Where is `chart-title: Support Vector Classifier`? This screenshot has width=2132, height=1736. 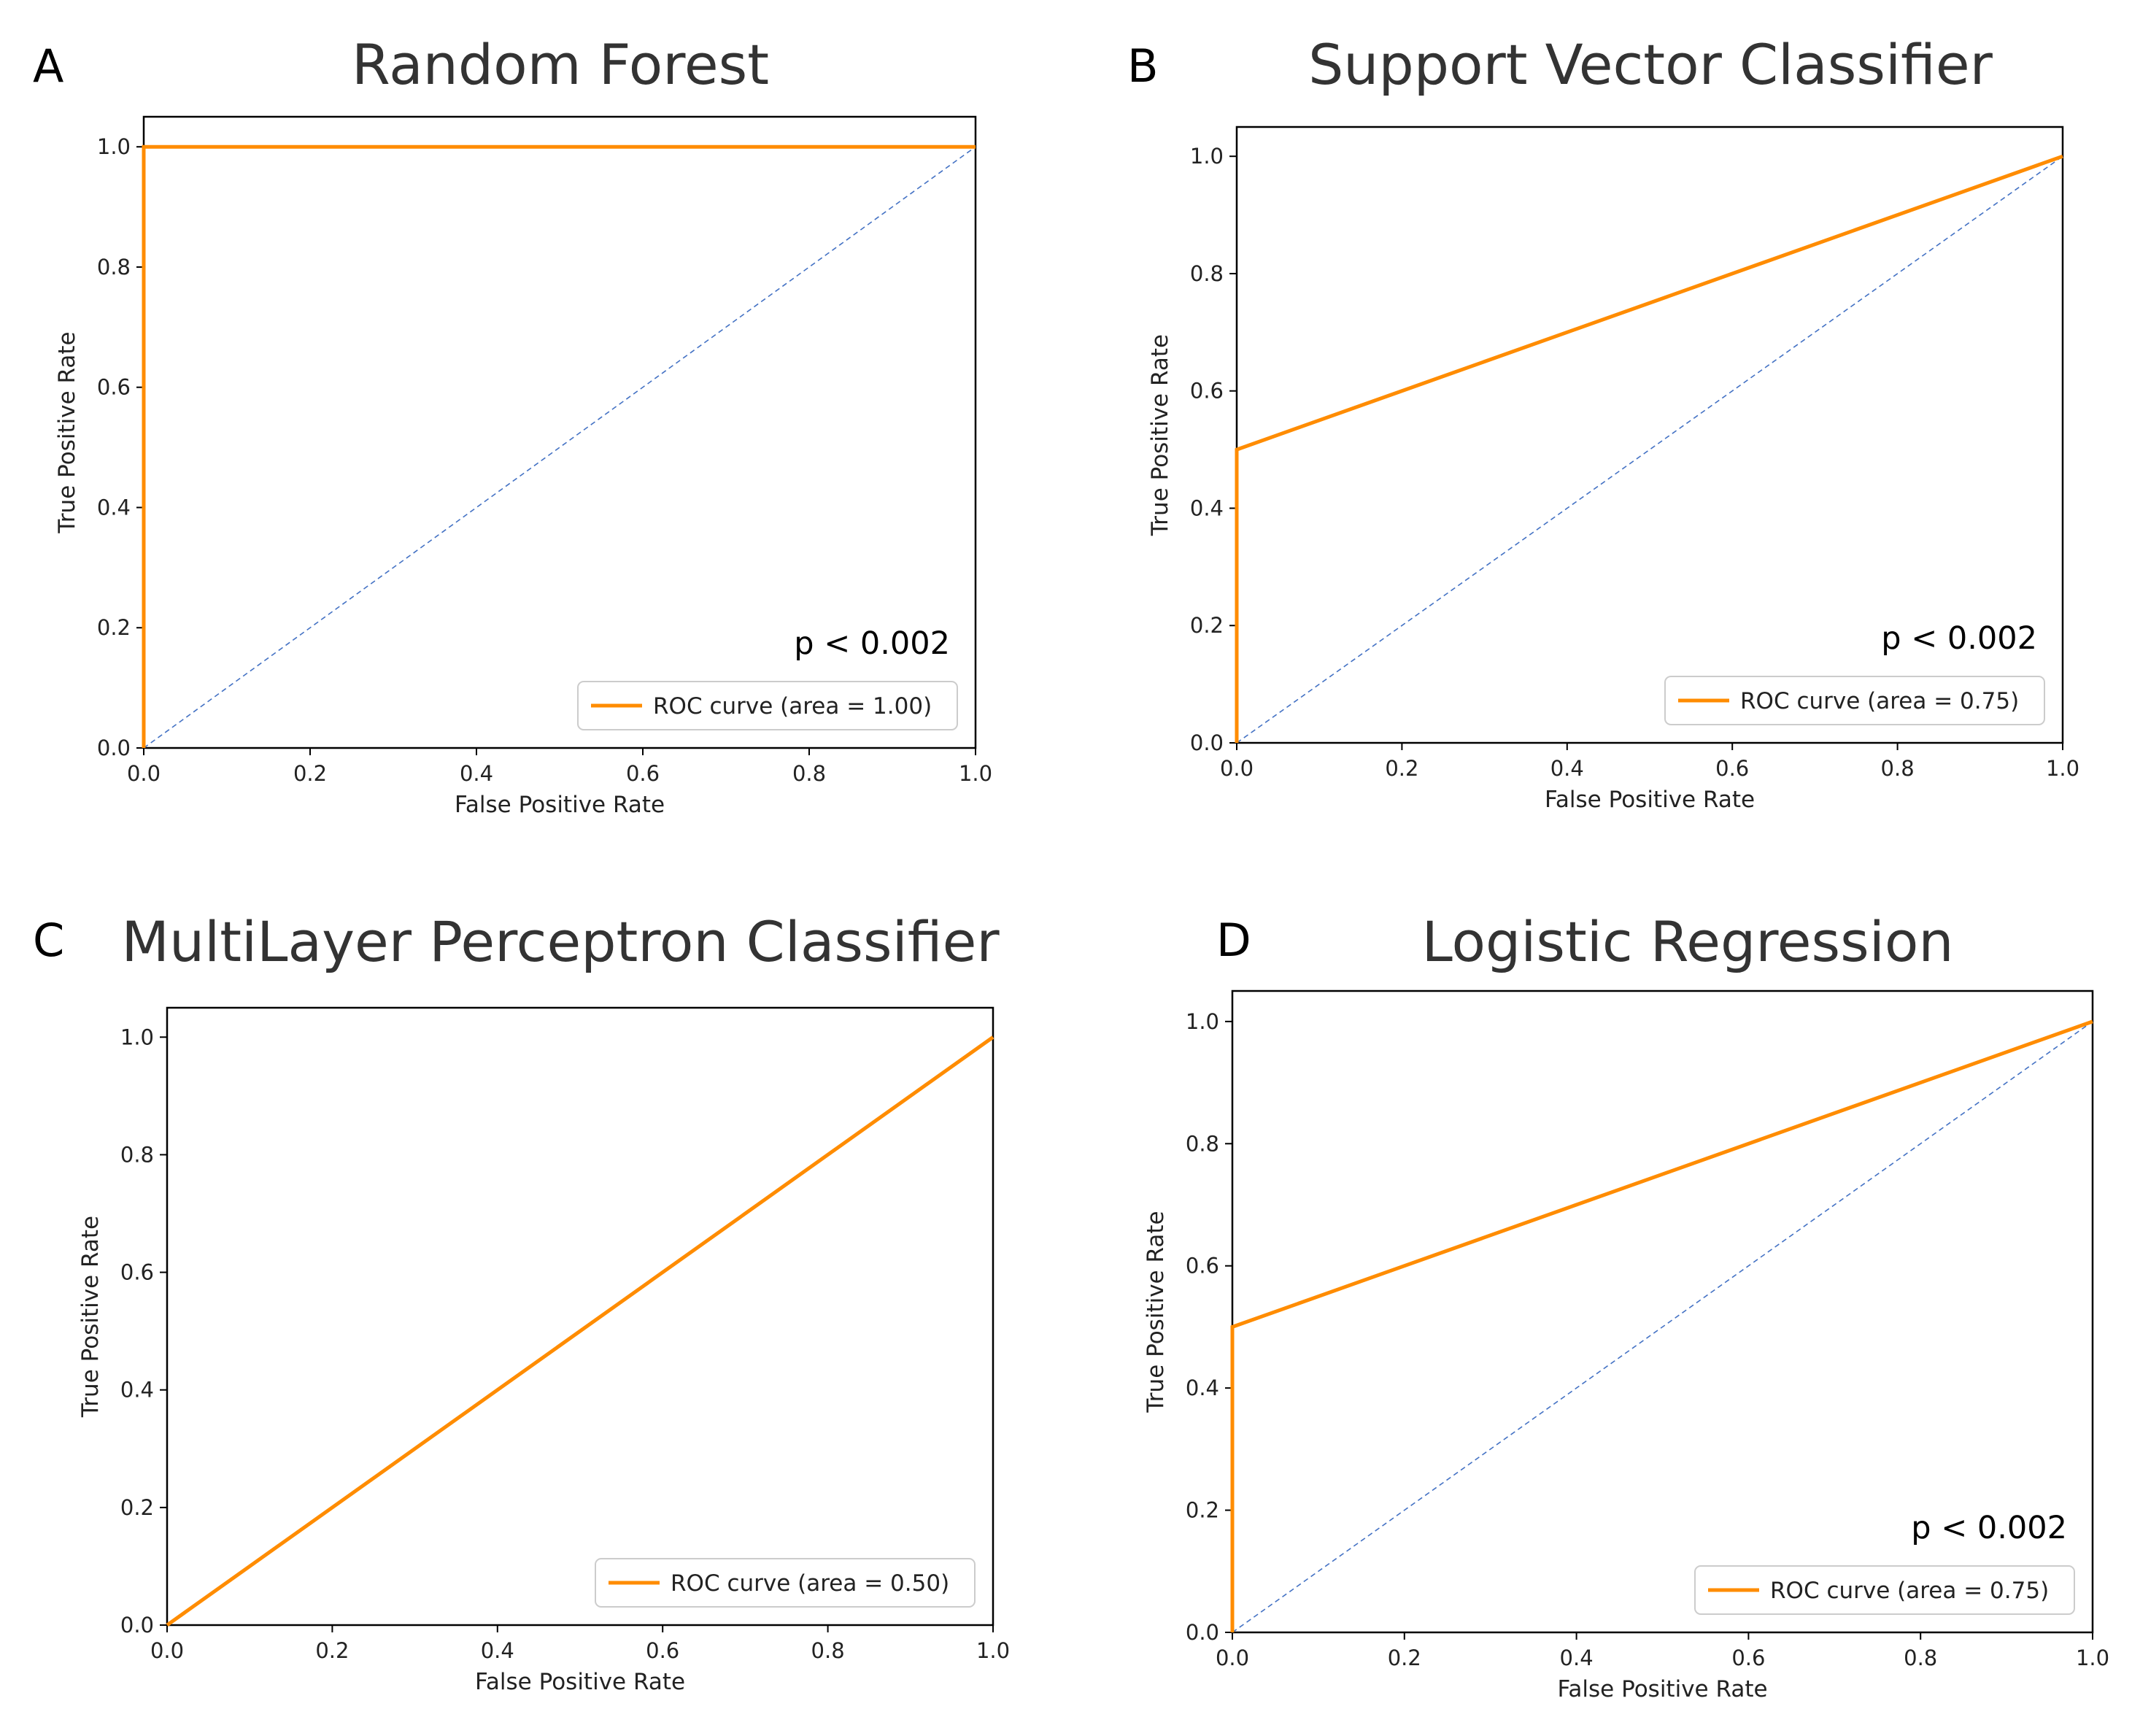
chart-title: Support Vector Classifier is located at coordinates (1650, 64).